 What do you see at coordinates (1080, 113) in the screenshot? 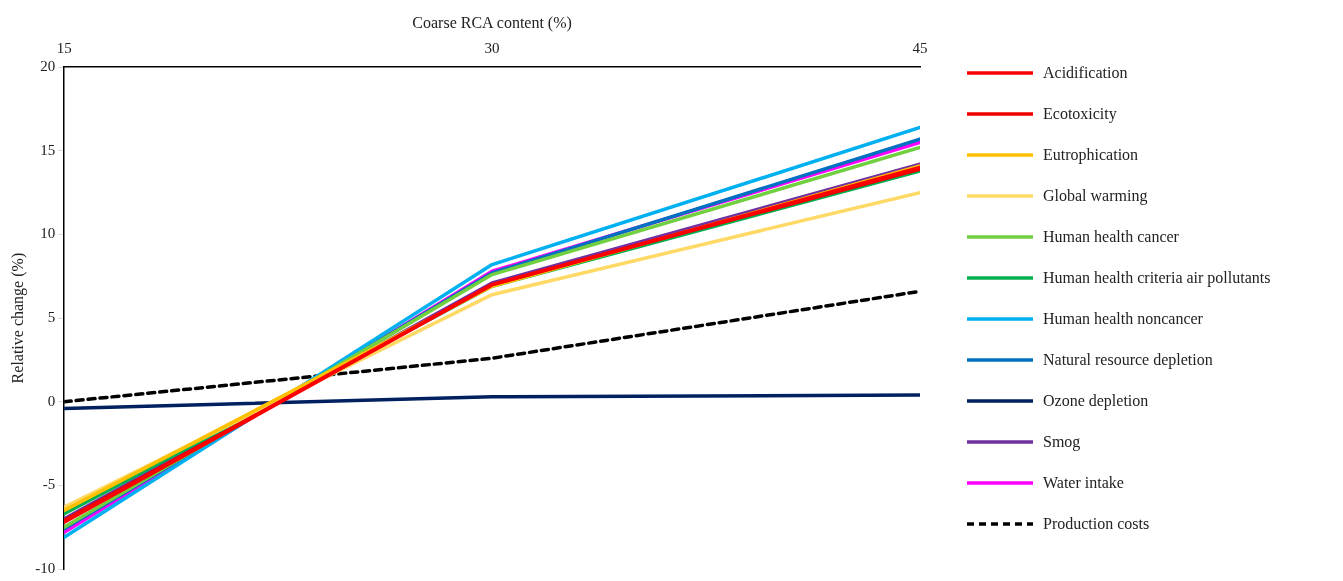
I see `legend-label: Ecotoxicity` at bounding box center [1080, 113].